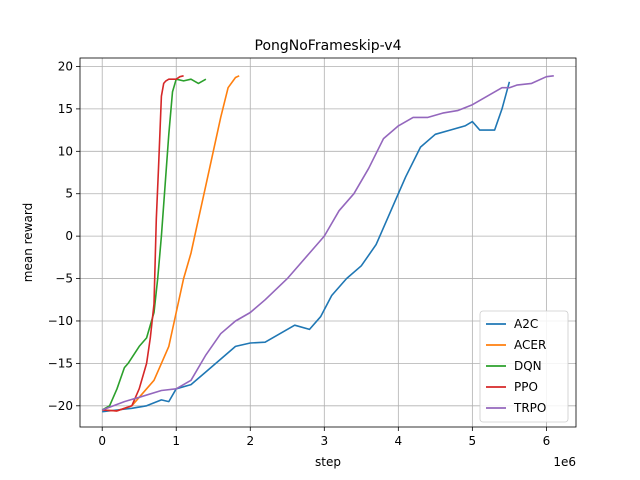 This screenshot has height=480, width=640. I want to click on series-line-dqn, so click(154, 244).